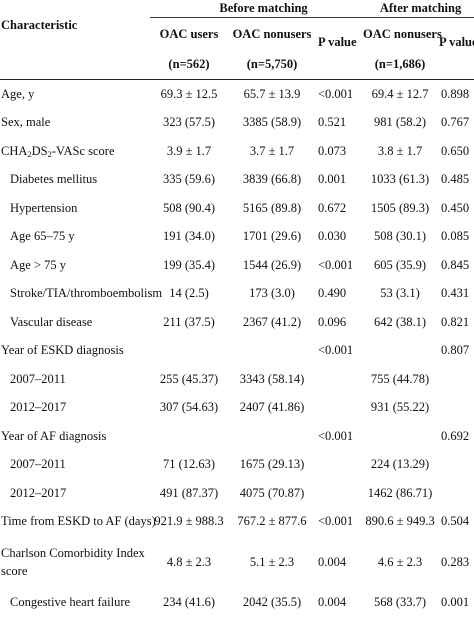  What do you see at coordinates (272, 407) in the screenshot?
I see `oac-nonusers-before-value: 2407 (41.86)` at bounding box center [272, 407].